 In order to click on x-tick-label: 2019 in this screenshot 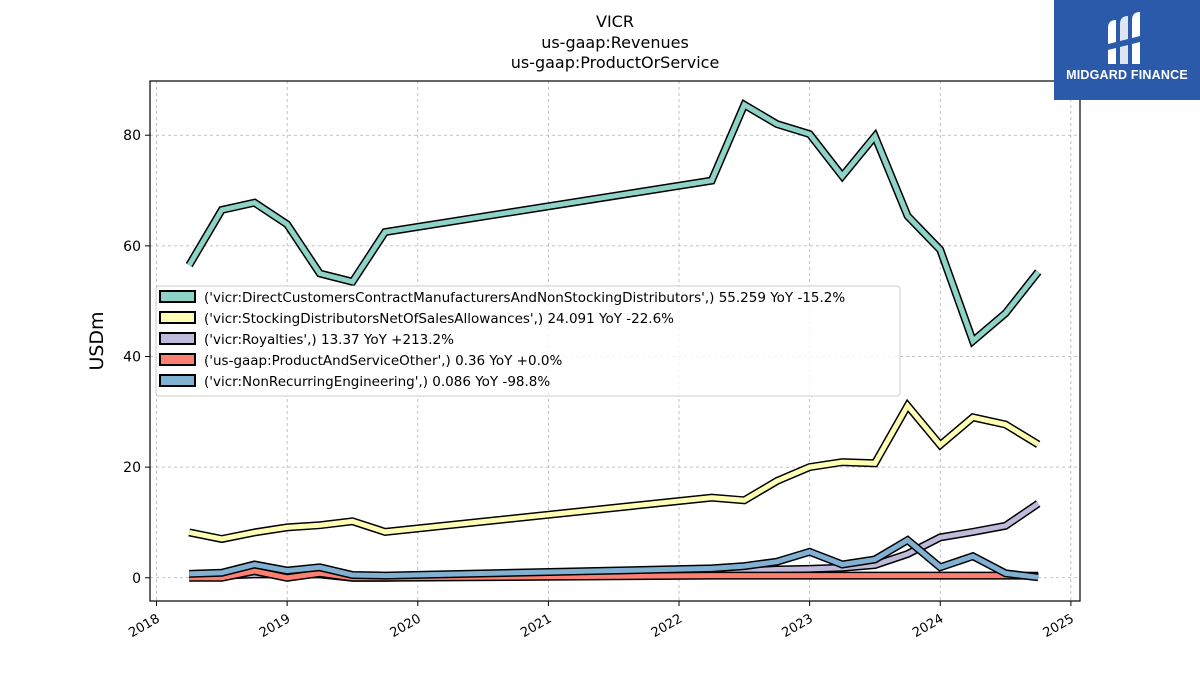, I will do `click(275, 626)`.